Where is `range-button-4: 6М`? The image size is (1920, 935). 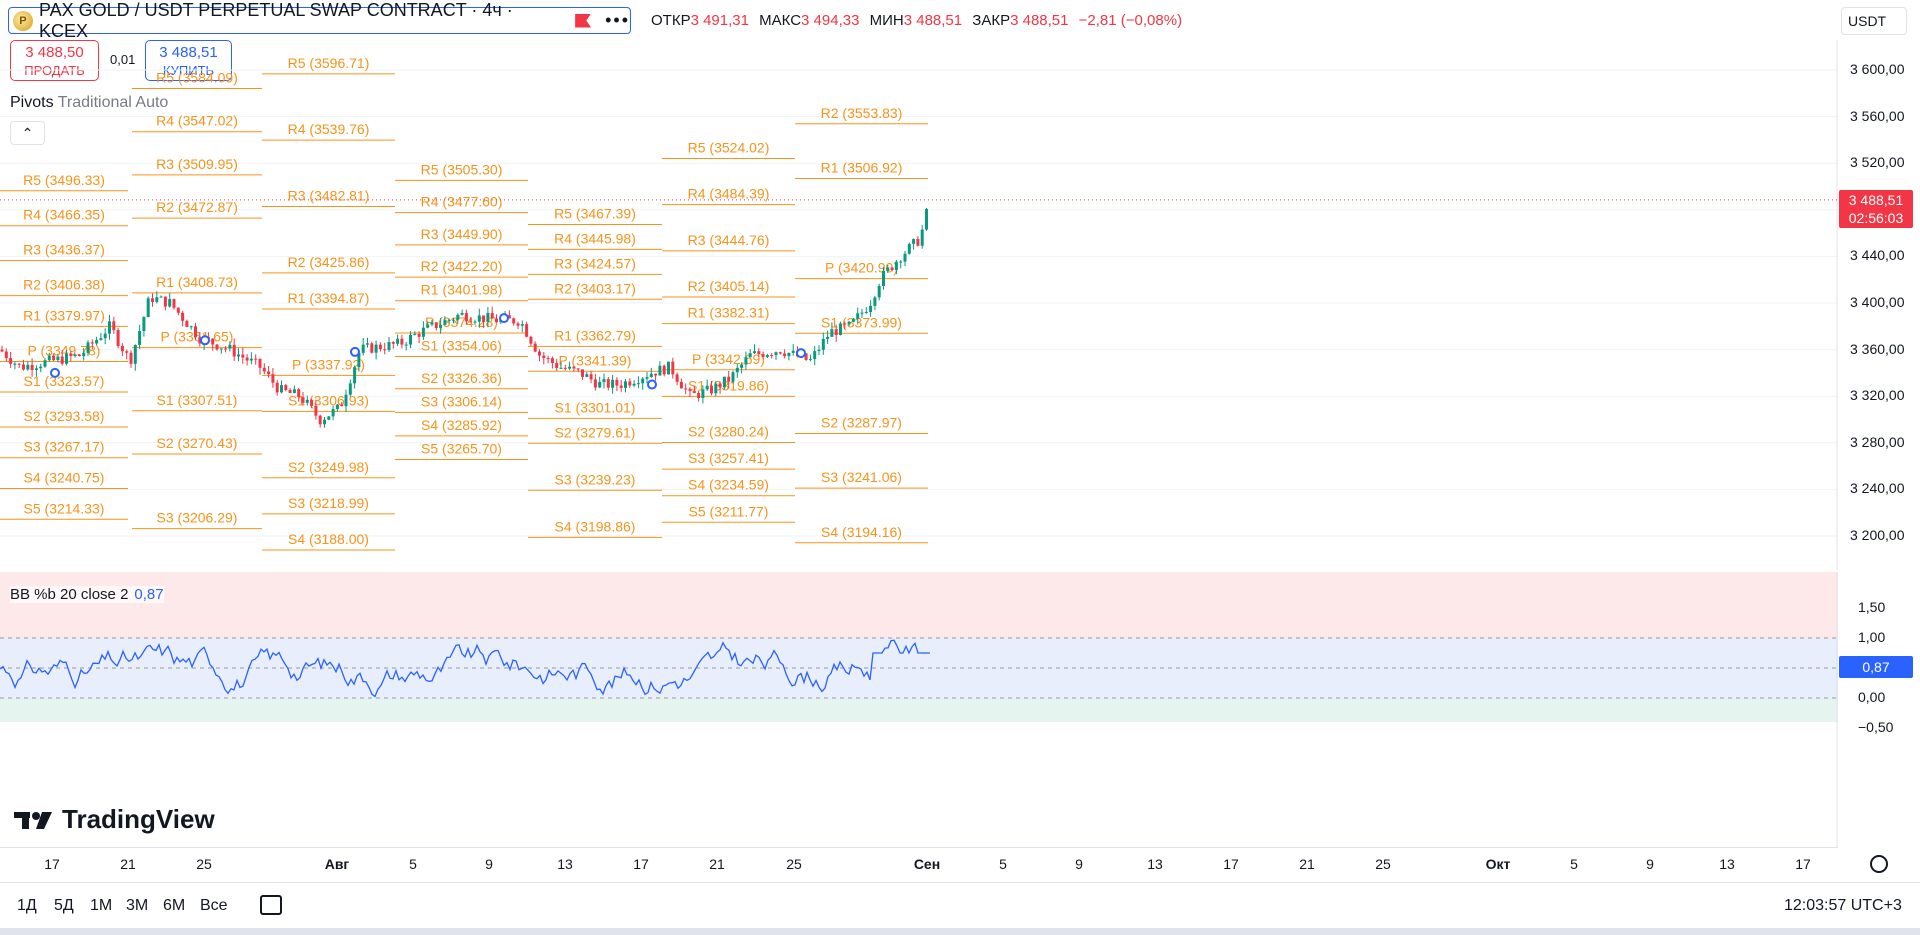
range-button-4: 6М is located at coordinates (174, 905).